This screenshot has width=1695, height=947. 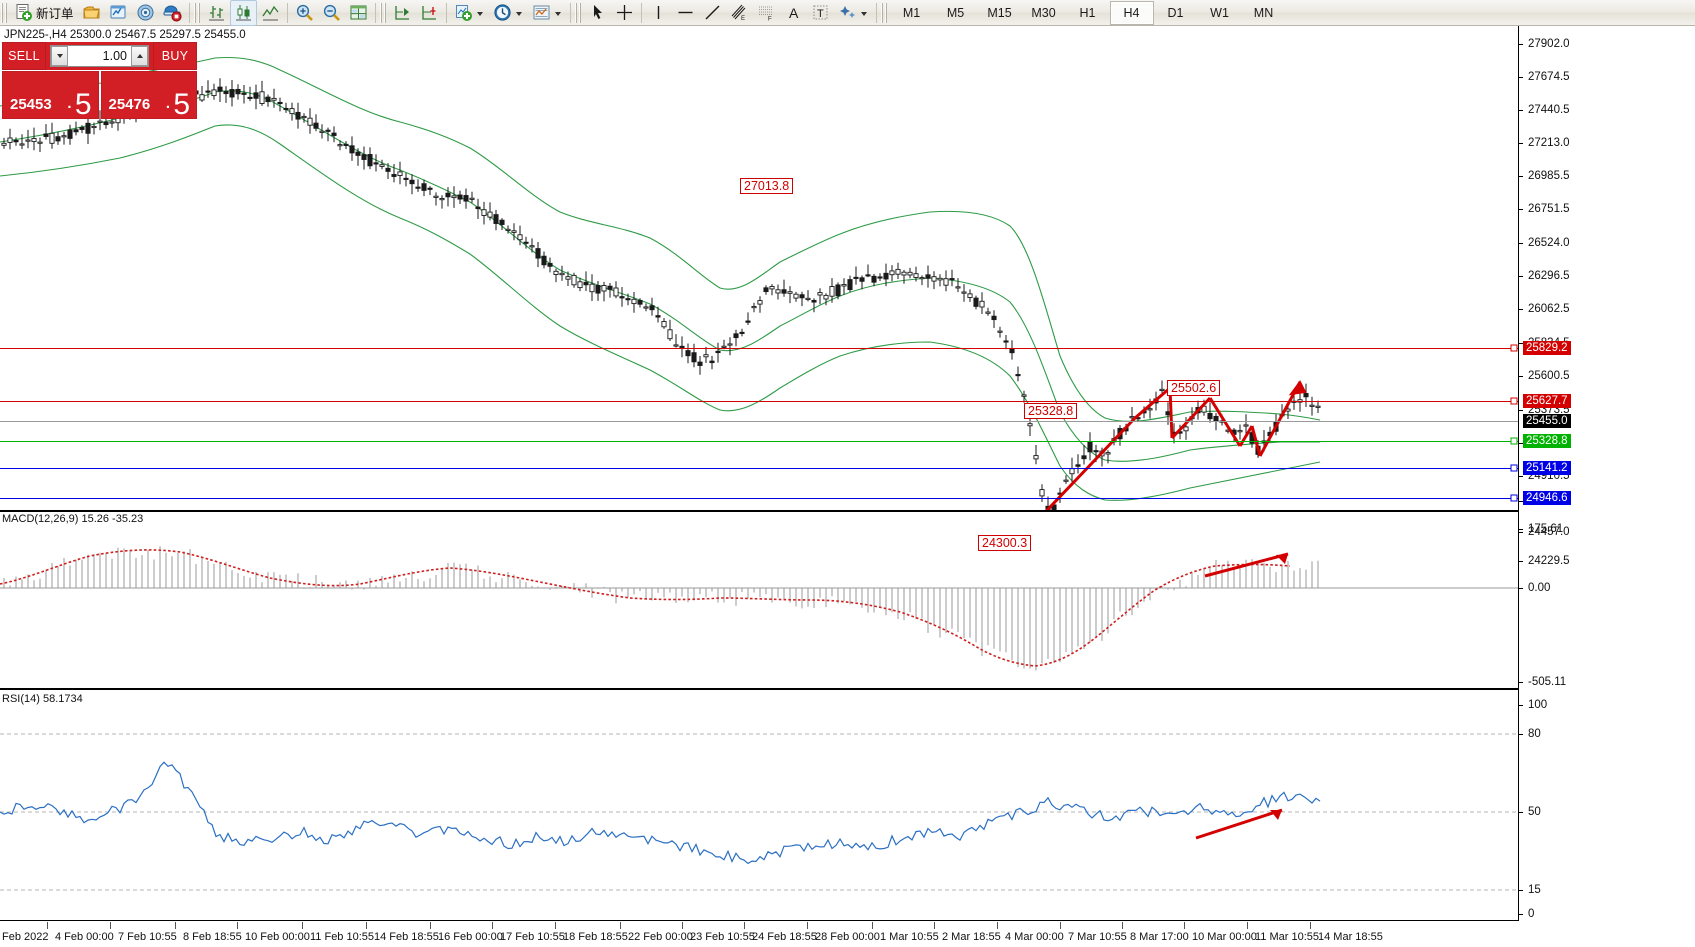 I want to click on buy-price-box: 25476 . 5, so click(x=148, y=95).